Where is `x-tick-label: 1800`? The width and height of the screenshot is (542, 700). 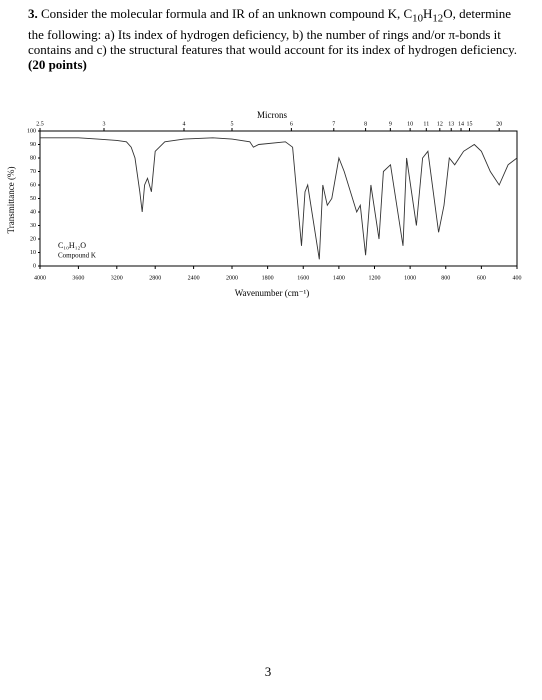
x-tick-label: 1800 is located at coordinates (268, 278).